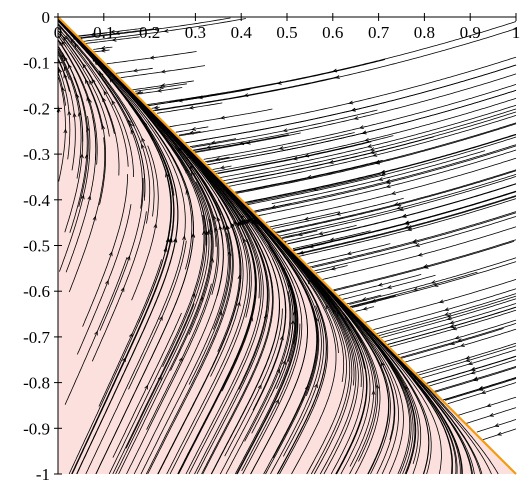 Image resolution: width=531 pixels, height=485 pixels. What do you see at coordinates (149, 32) in the screenshot?
I see `x-tick-label: 0.2` at bounding box center [149, 32].